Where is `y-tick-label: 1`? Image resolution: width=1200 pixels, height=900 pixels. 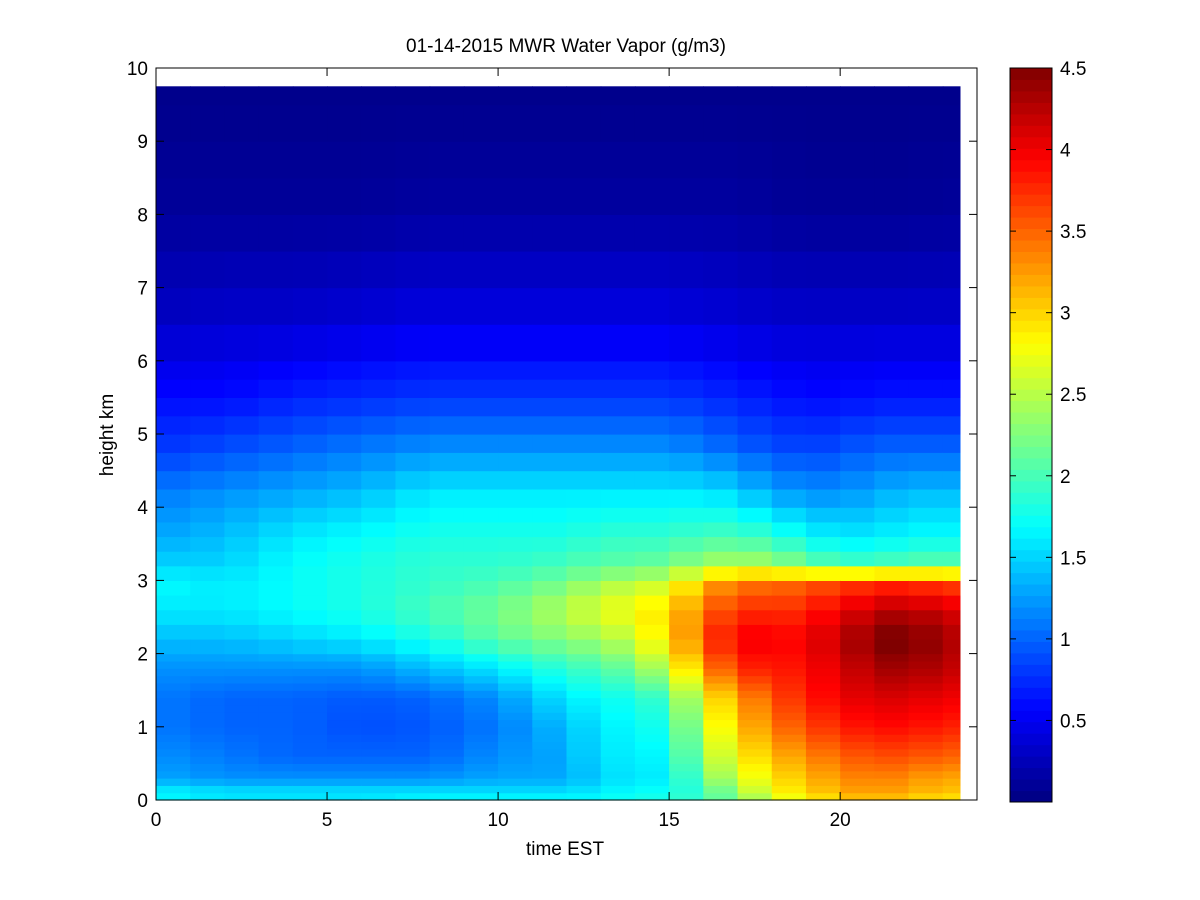
y-tick-label: 1 is located at coordinates (142, 728).